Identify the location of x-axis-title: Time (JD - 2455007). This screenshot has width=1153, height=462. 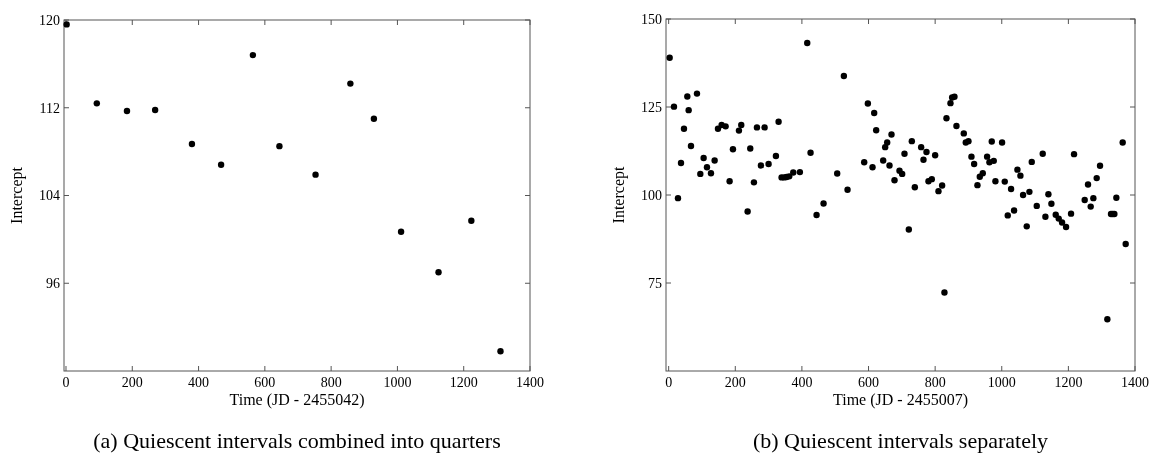
(900, 400).